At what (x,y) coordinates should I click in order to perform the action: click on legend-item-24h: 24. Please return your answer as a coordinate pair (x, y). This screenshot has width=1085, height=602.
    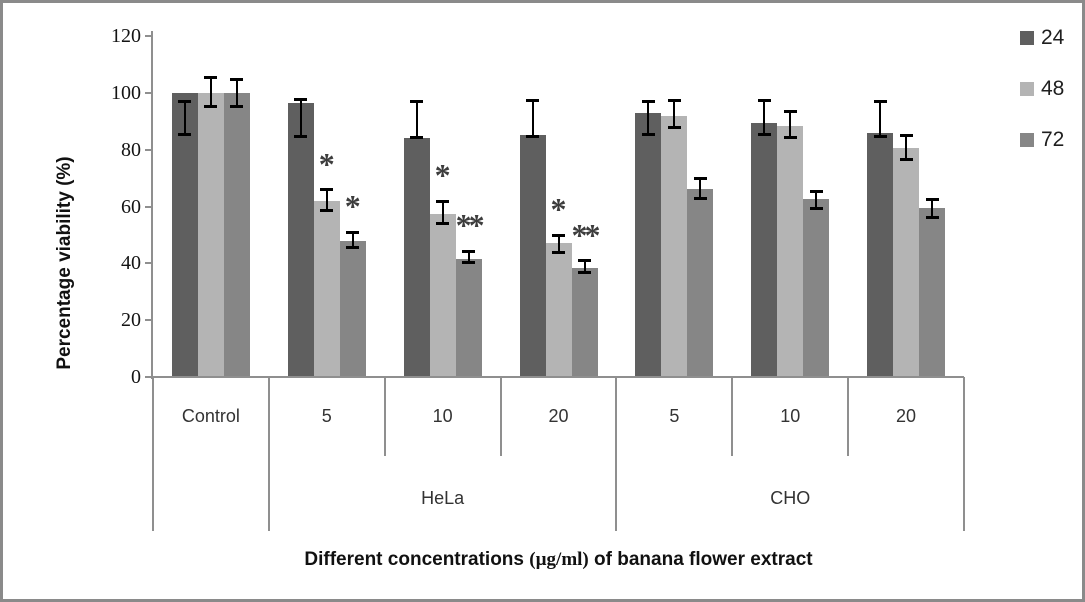
    Looking at the image, I should click on (1042, 38).